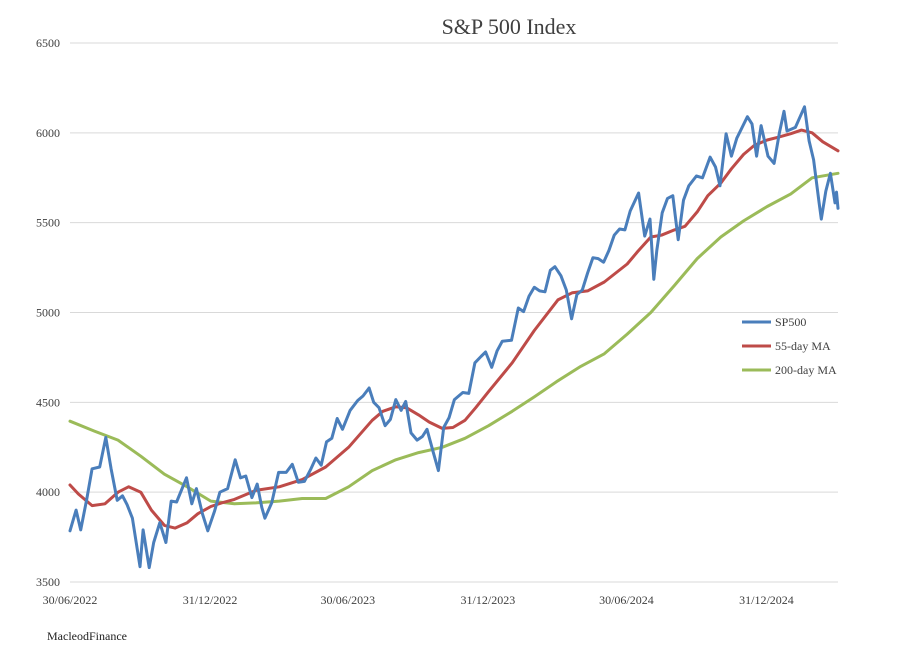 The width and height of the screenshot is (902, 652). I want to click on y-axis-ticks: 6500 6000 5500 5000 4500 4000 3500, so click(48, 312).